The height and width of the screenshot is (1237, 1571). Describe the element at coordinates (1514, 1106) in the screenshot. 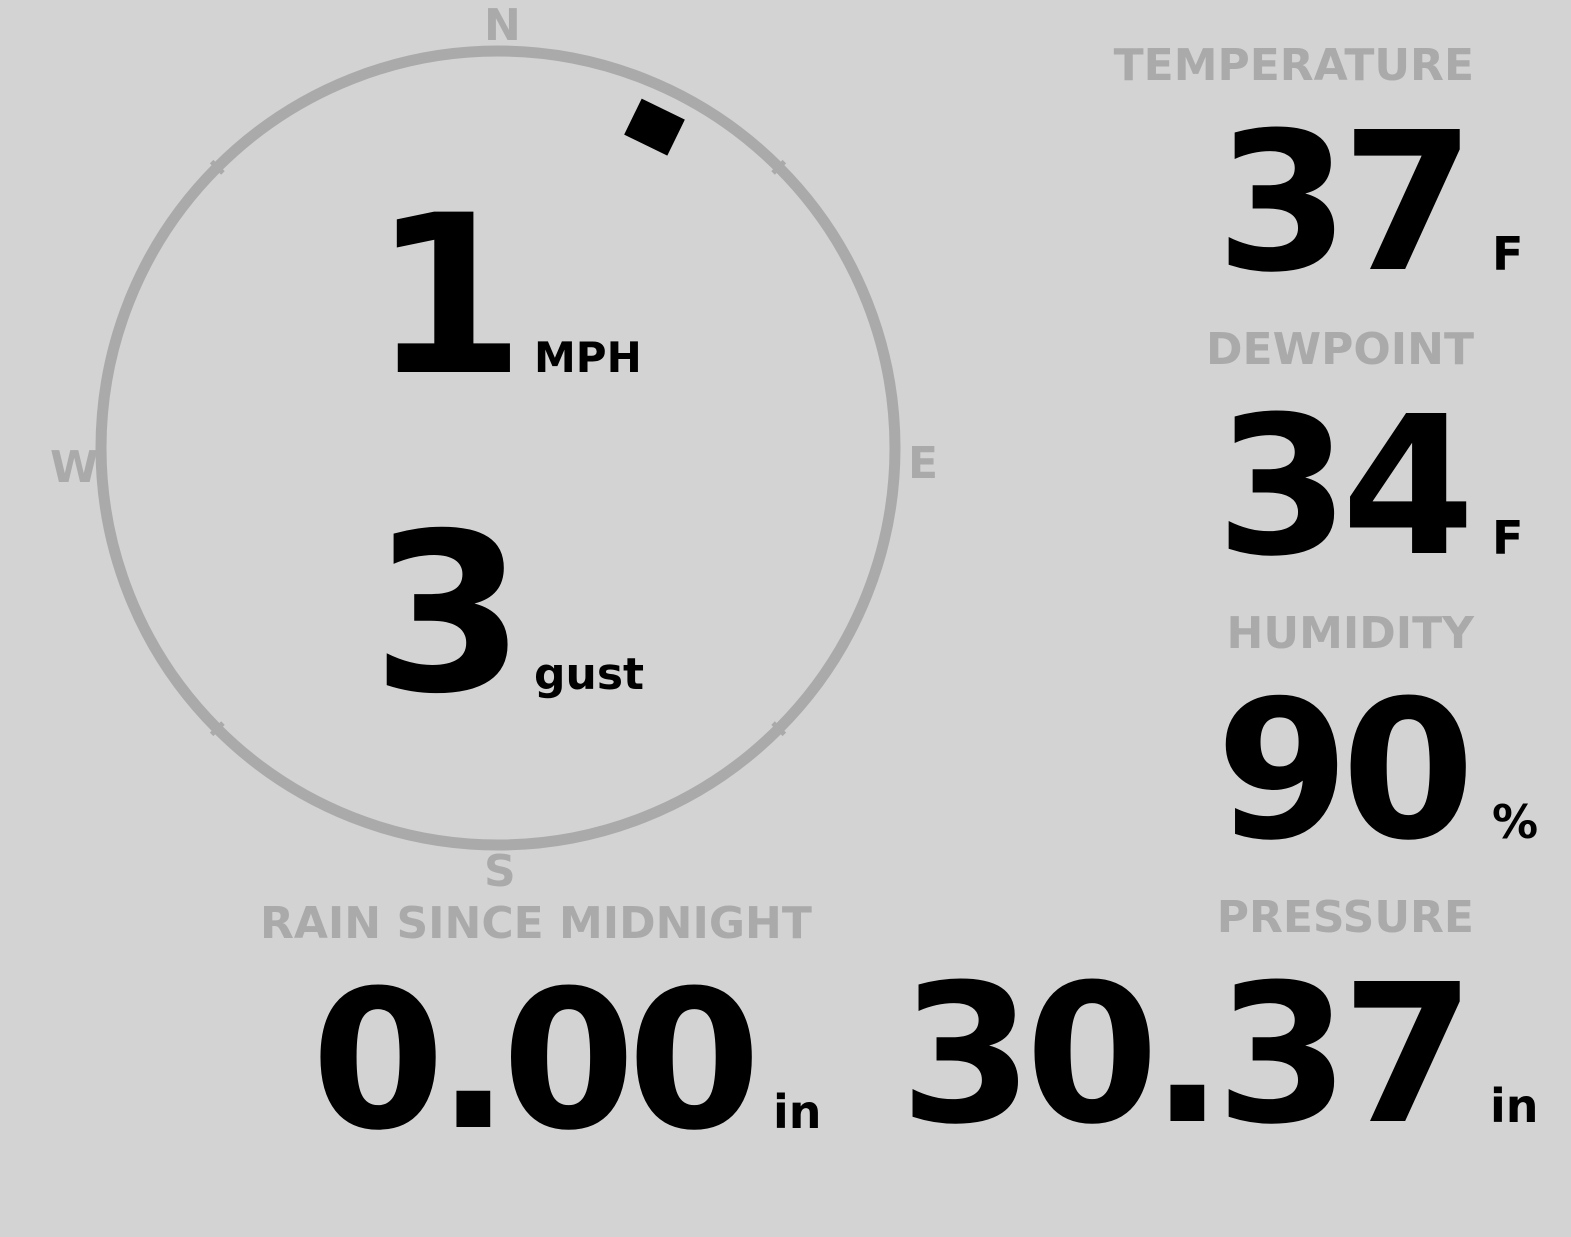

I see `pressure-unit: in` at that location.